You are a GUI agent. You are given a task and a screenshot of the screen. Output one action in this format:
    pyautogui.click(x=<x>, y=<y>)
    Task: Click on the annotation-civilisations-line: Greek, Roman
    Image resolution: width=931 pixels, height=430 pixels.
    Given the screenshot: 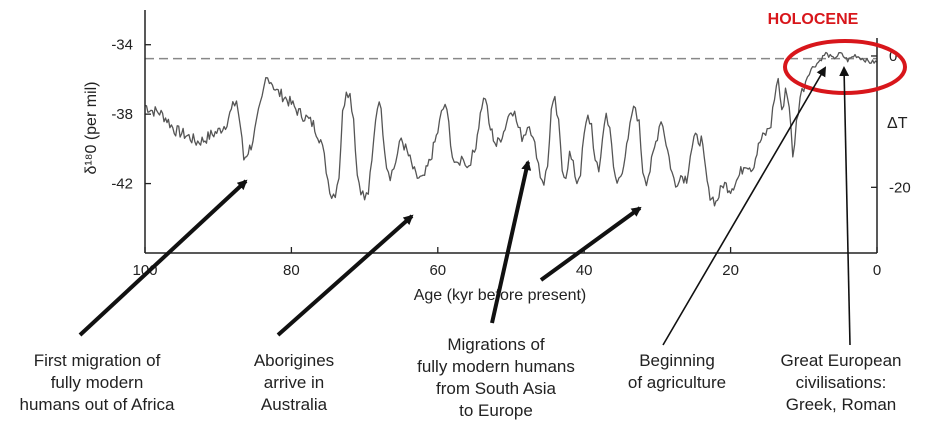 What is the action you would take?
    pyautogui.click(x=841, y=404)
    